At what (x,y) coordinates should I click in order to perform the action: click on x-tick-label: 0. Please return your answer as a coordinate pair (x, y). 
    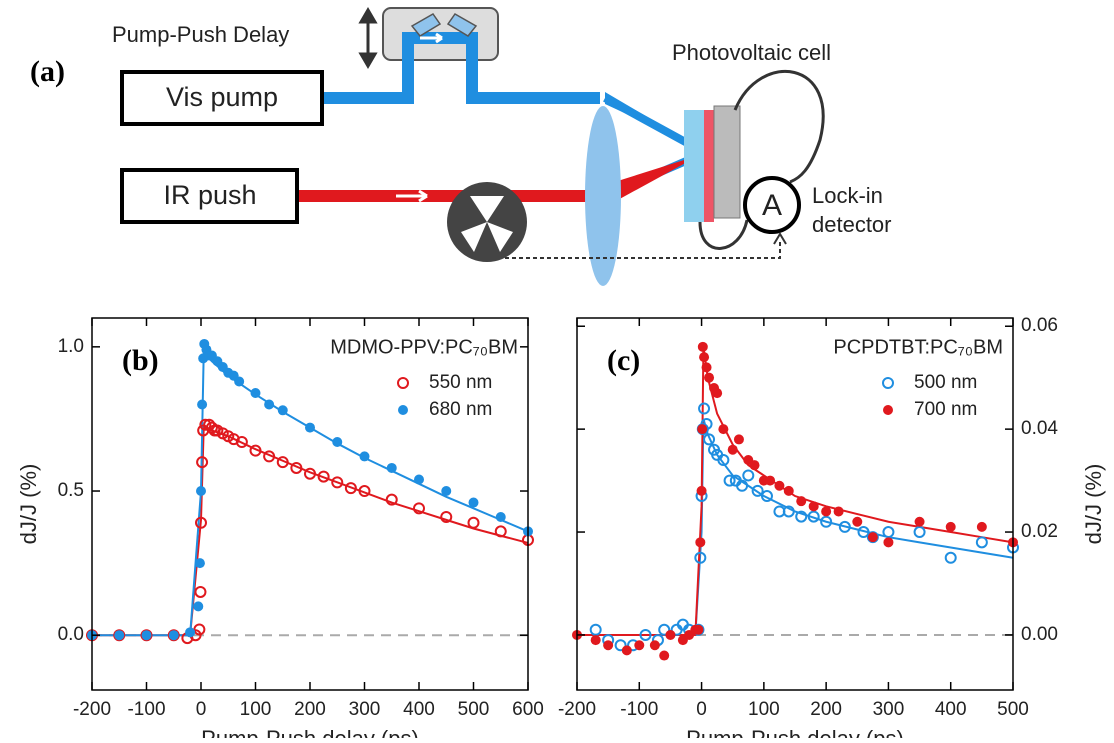
    Looking at the image, I should click on (201, 709).